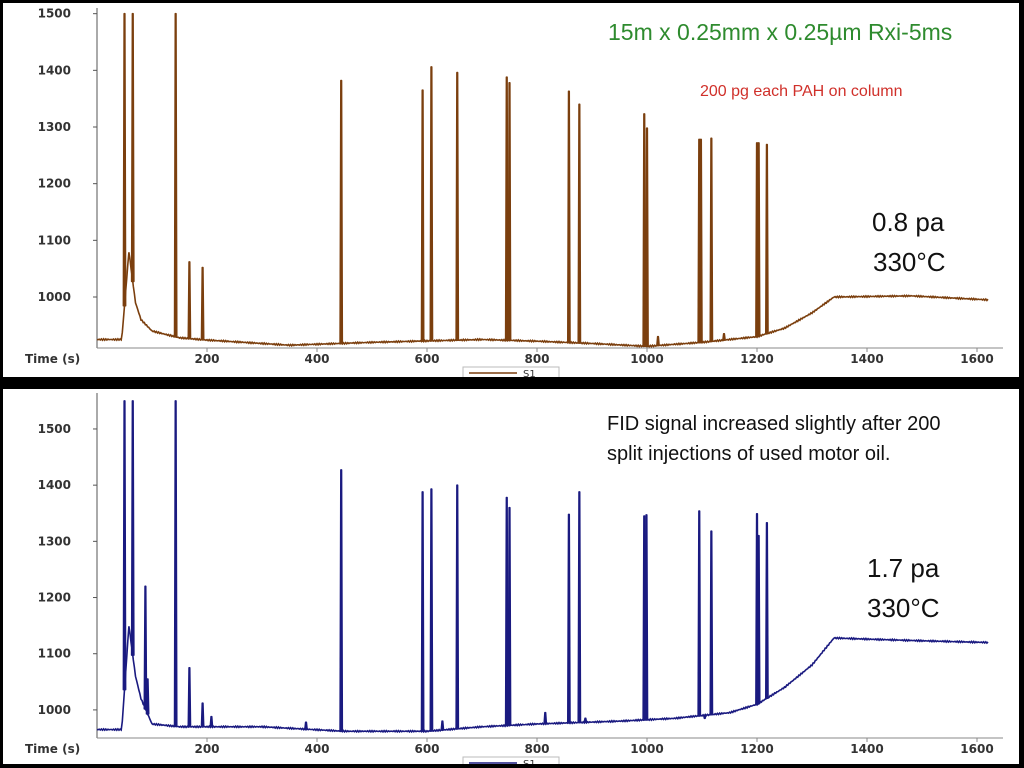  What do you see at coordinates (903, 568) in the screenshot?
I see `bleed-annotation: 1.7 pa` at bounding box center [903, 568].